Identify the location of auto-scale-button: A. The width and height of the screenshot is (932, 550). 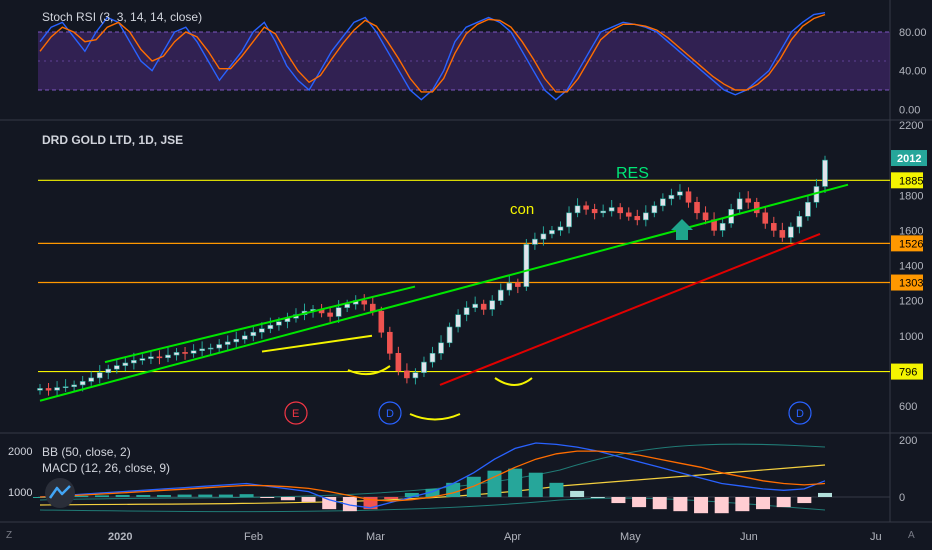
(911, 535).